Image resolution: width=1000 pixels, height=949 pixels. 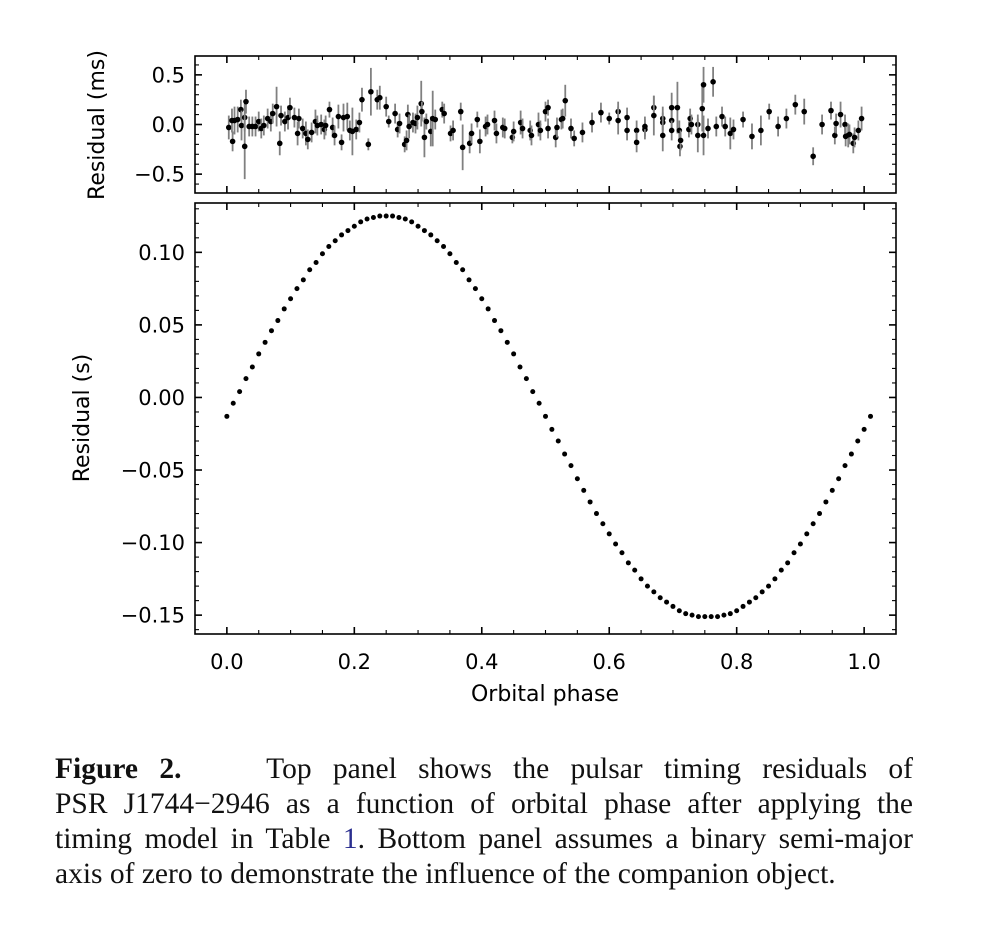 What do you see at coordinates (545, 124) in the screenshot?
I see `axes-frame` at bounding box center [545, 124].